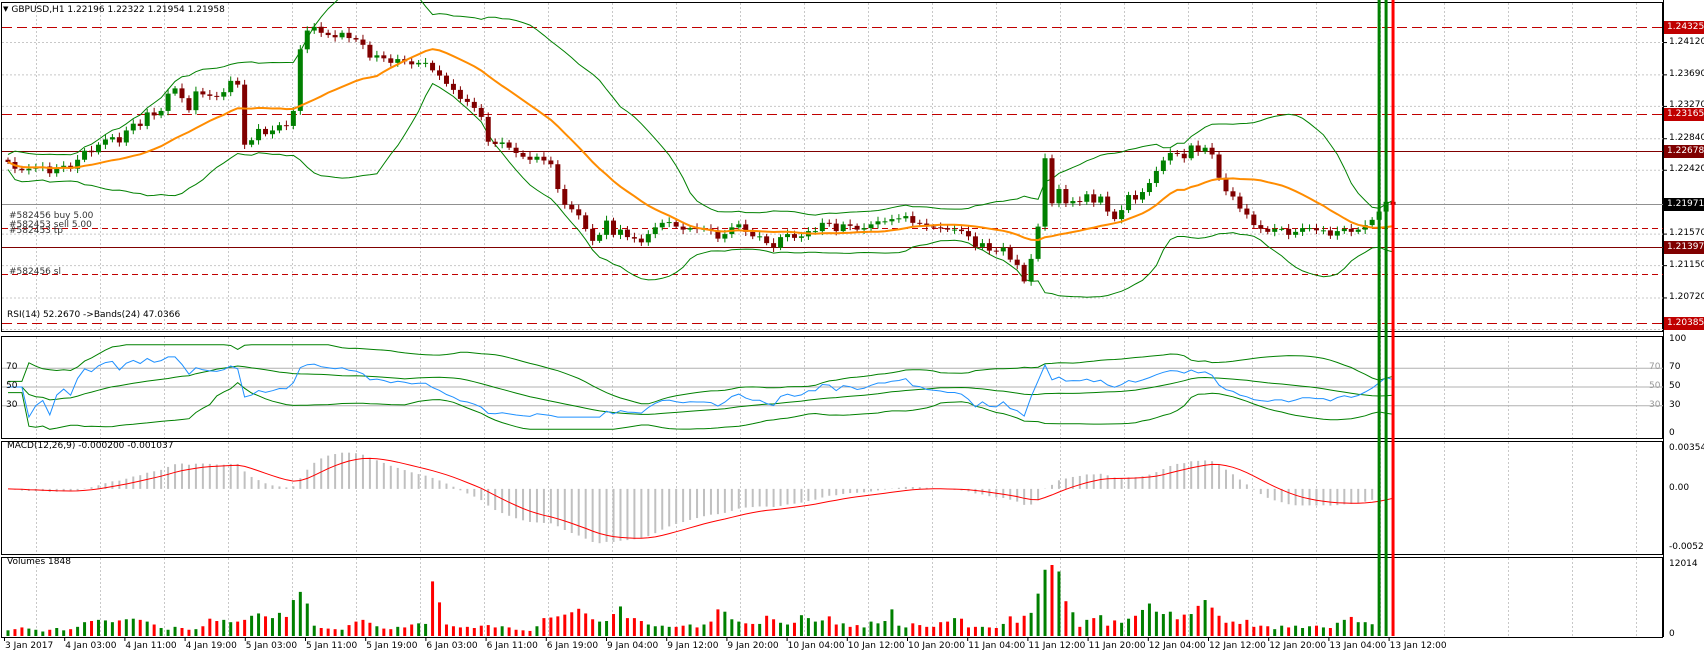  What do you see at coordinates (1655, 386) in the screenshot?
I see `rsi-level-label-right: 50` at bounding box center [1655, 386].